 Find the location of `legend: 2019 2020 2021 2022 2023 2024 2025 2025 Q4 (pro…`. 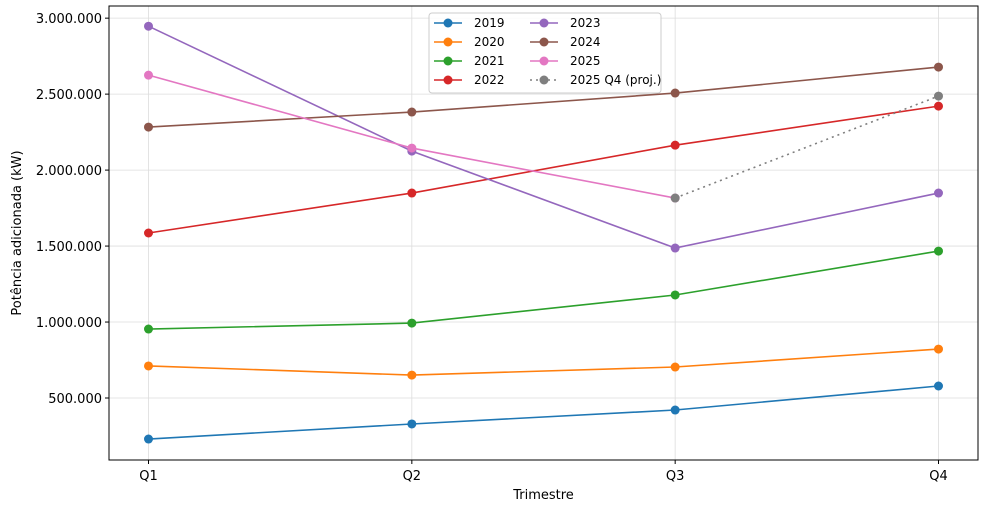

legend: 2019 2020 2021 2022 2023 2024 2025 2025 Q4 (pro… is located at coordinates (545, 53).